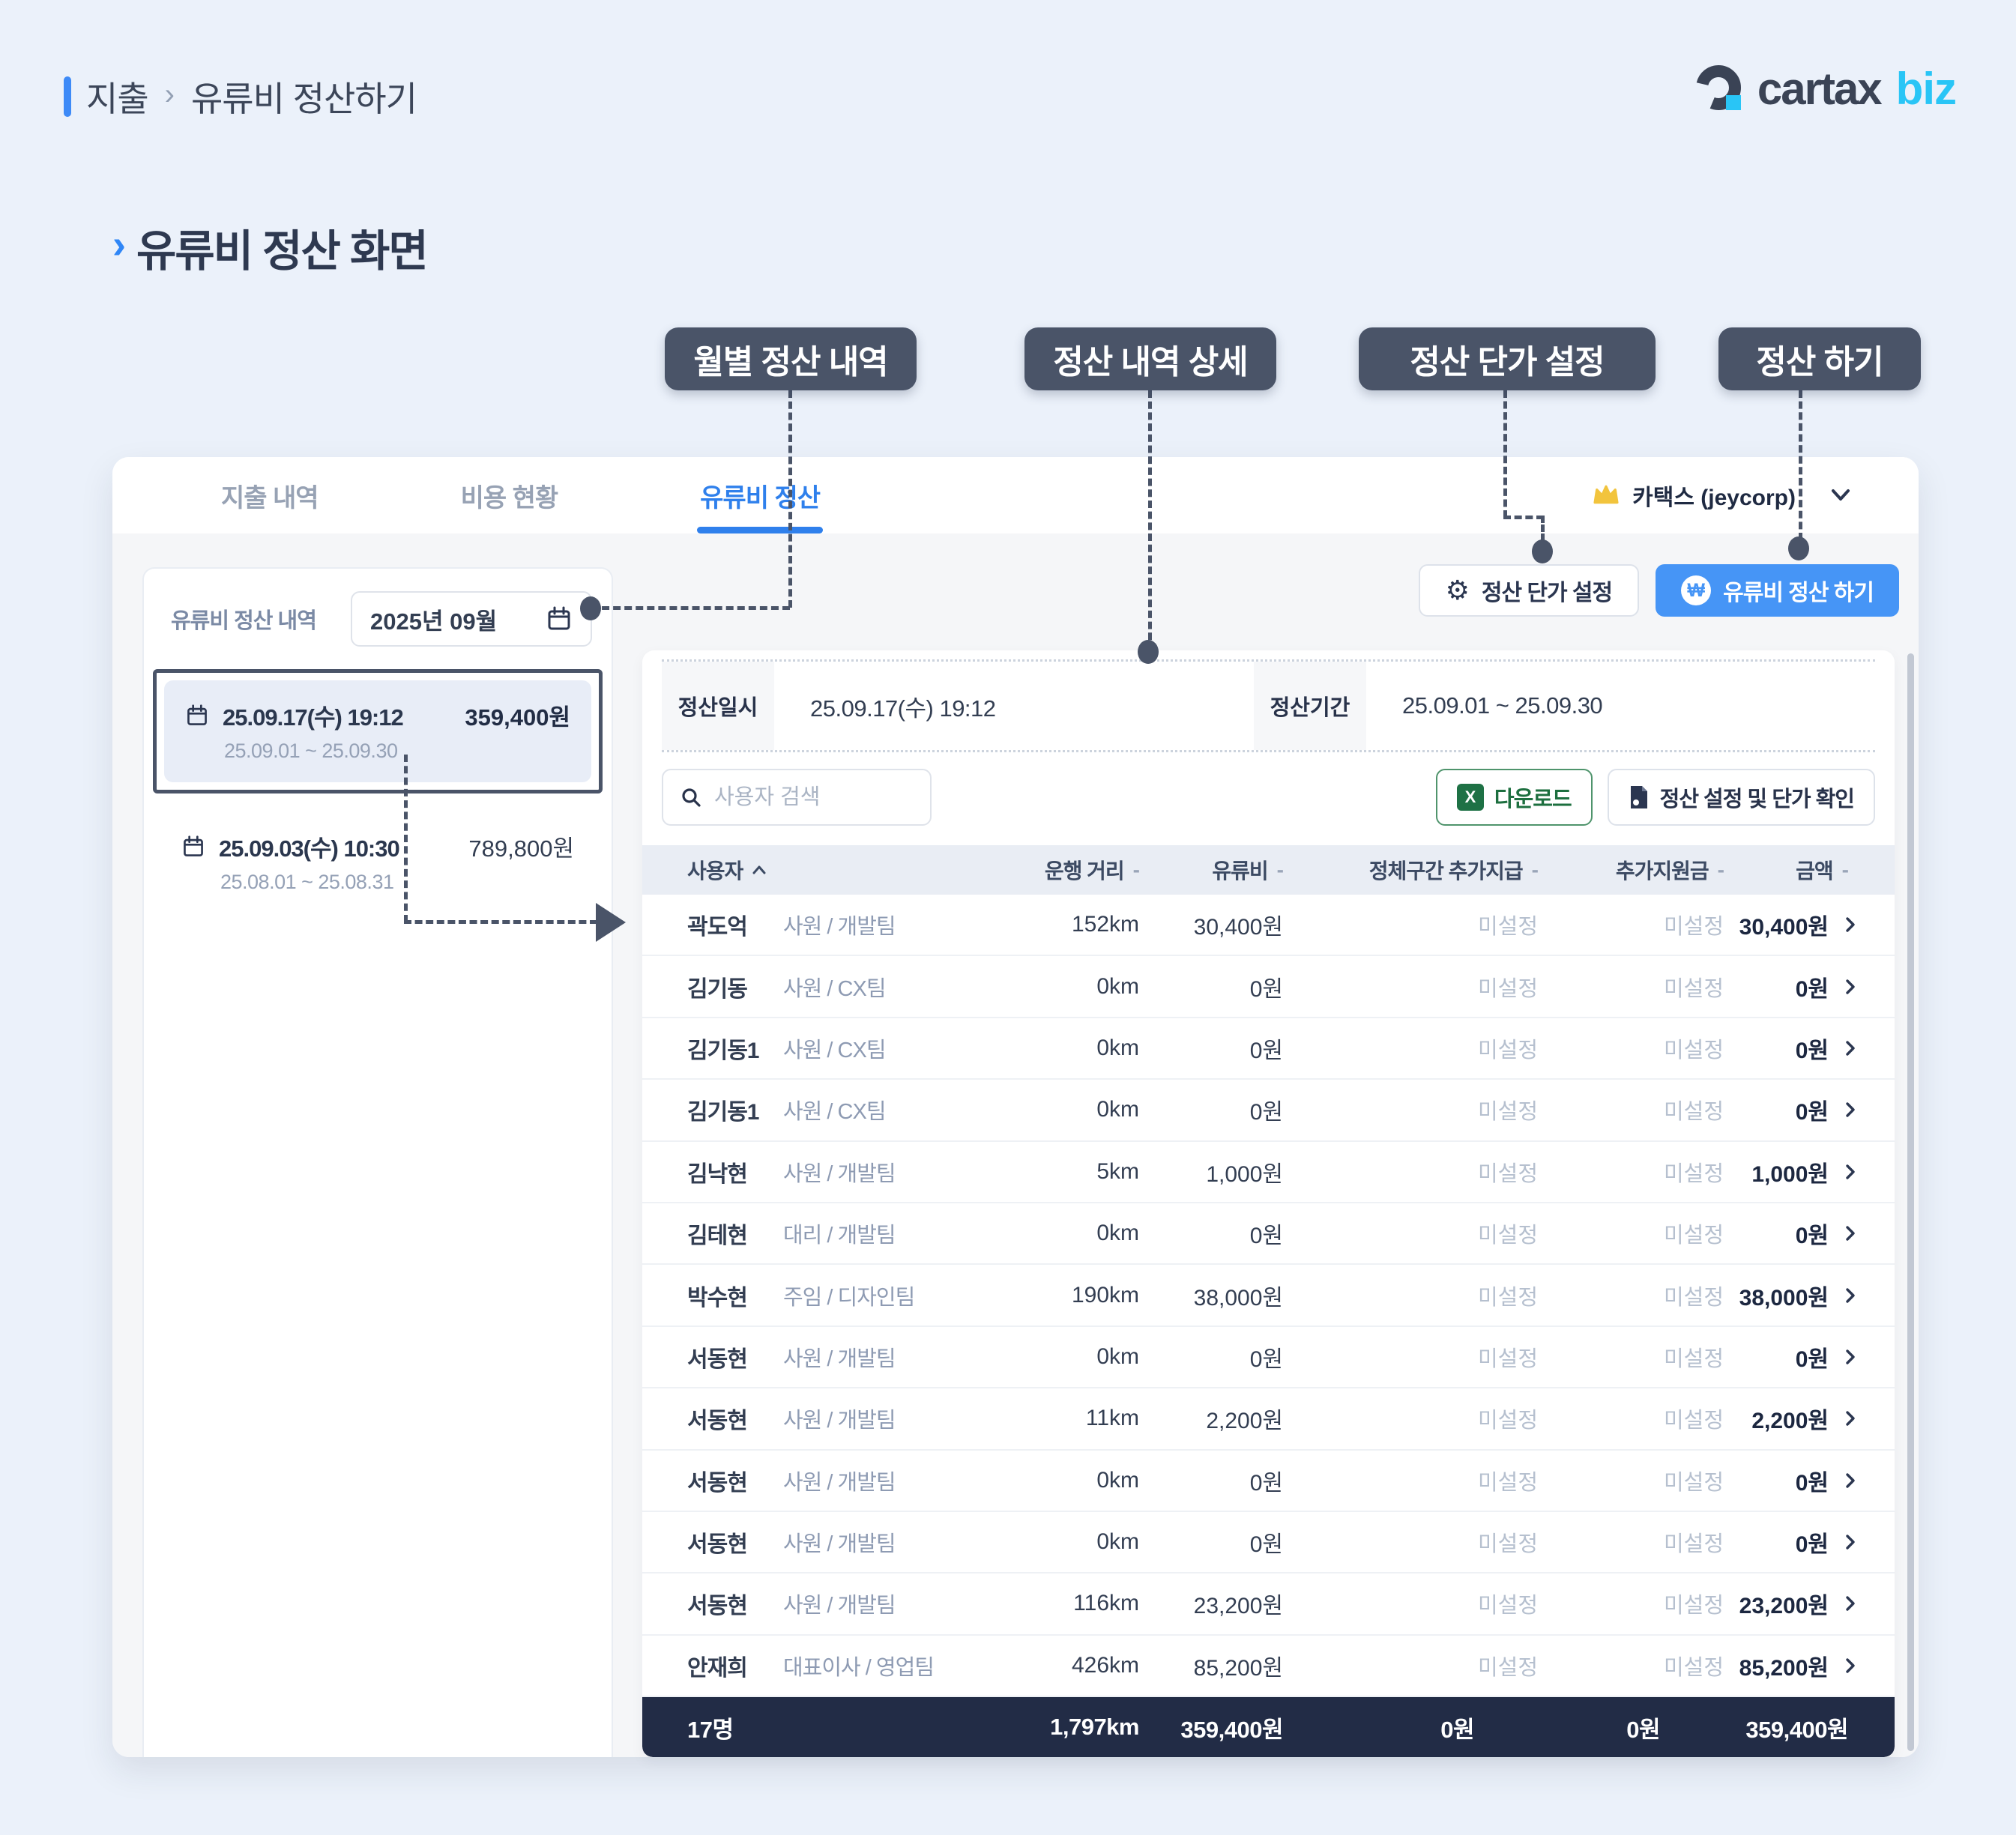  Describe the element at coordinates (839, 1236) in the screenshot. I see `cell-team: 대리 / 개발팀` at that location.